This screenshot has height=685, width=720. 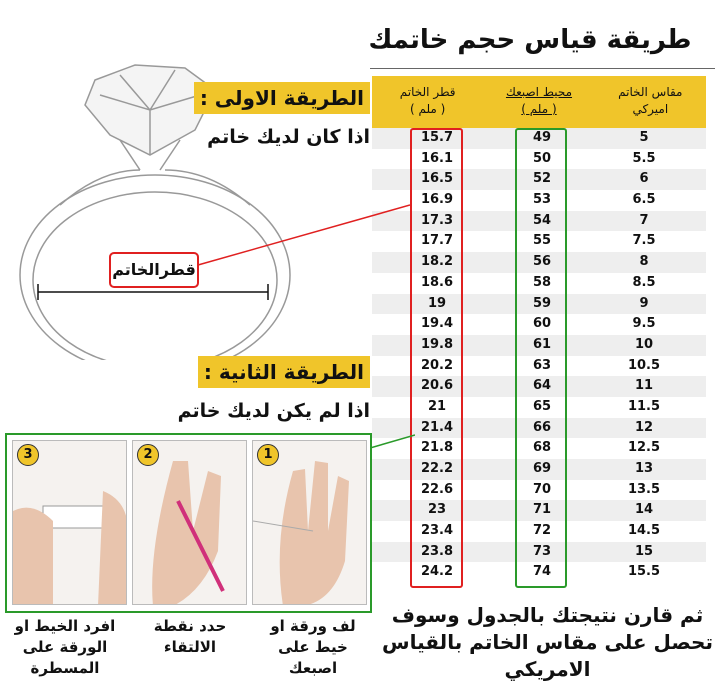 I want to click on table-row: 21 65 11.5, so click(x=539, y=407).